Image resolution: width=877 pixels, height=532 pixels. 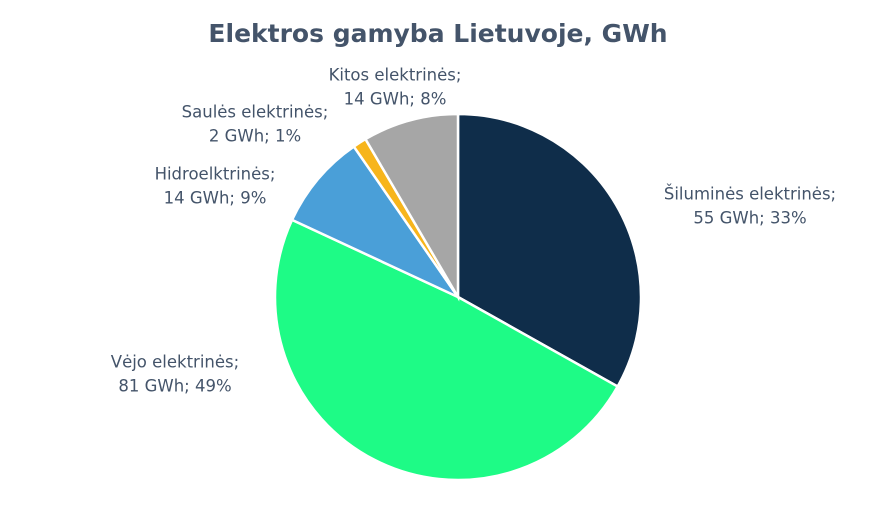 What do you see at coordinates (255, 136) in the screenshot?
I see `slice-value-label: 2 GWh; 1%` at bounding box center [255, 136].